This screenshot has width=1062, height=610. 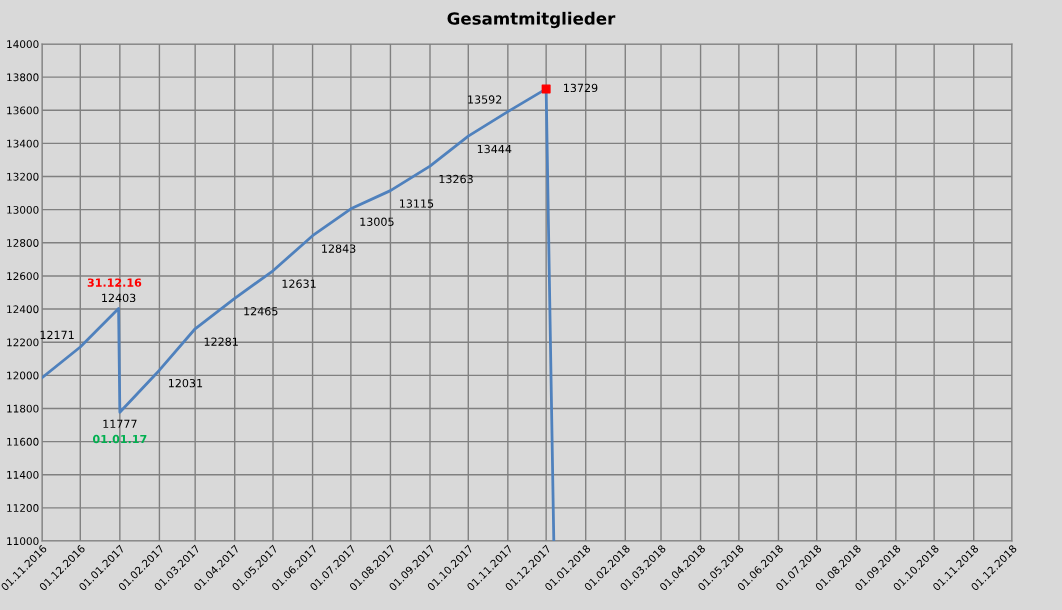 I want to click on data-label: 12281, so click(x=221, y=341).